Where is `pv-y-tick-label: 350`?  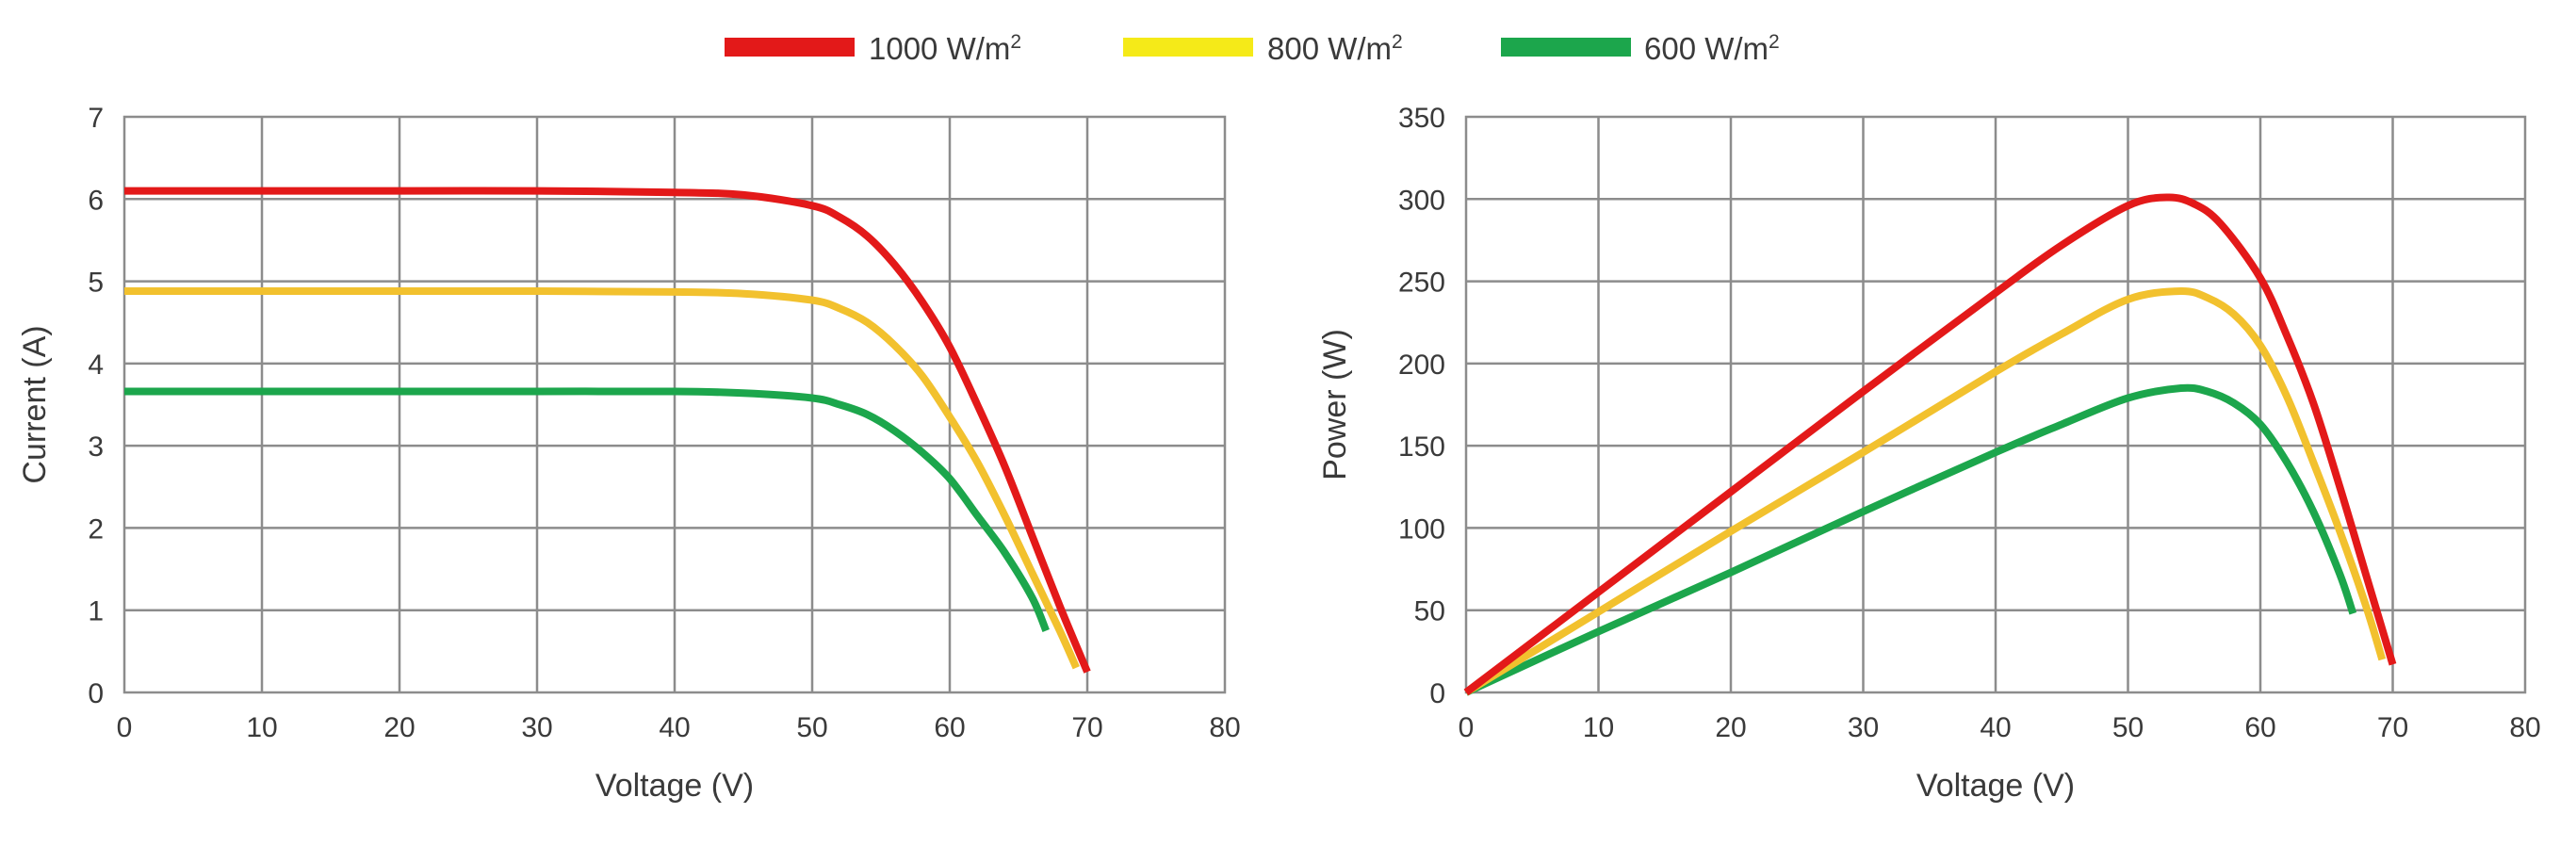
pv-y-tick-label: 350 is located at coordinates (1421, 119).